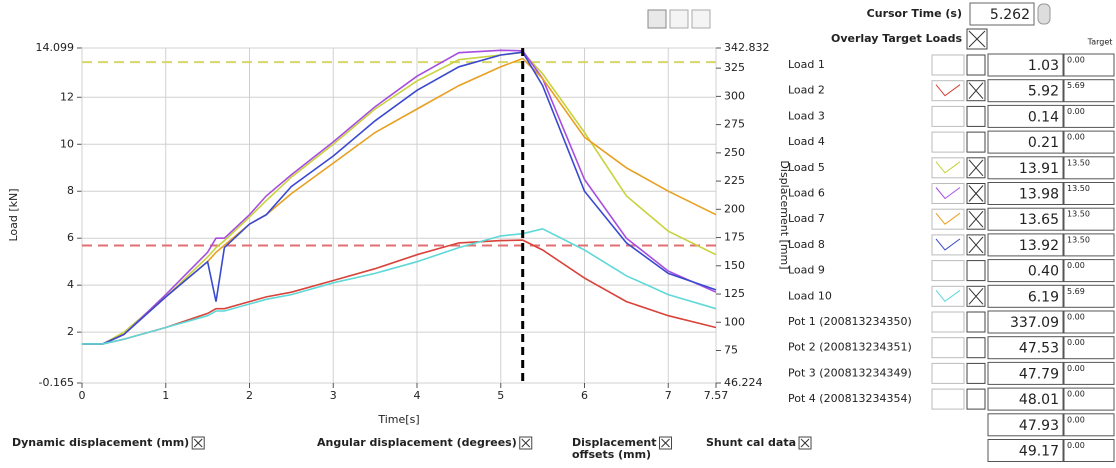 This screenshot has height=468, width=1116. What do you see at coordinates (701, 19) in the screenshot?
I see `pan-tool` at bounding box center [701, 19].